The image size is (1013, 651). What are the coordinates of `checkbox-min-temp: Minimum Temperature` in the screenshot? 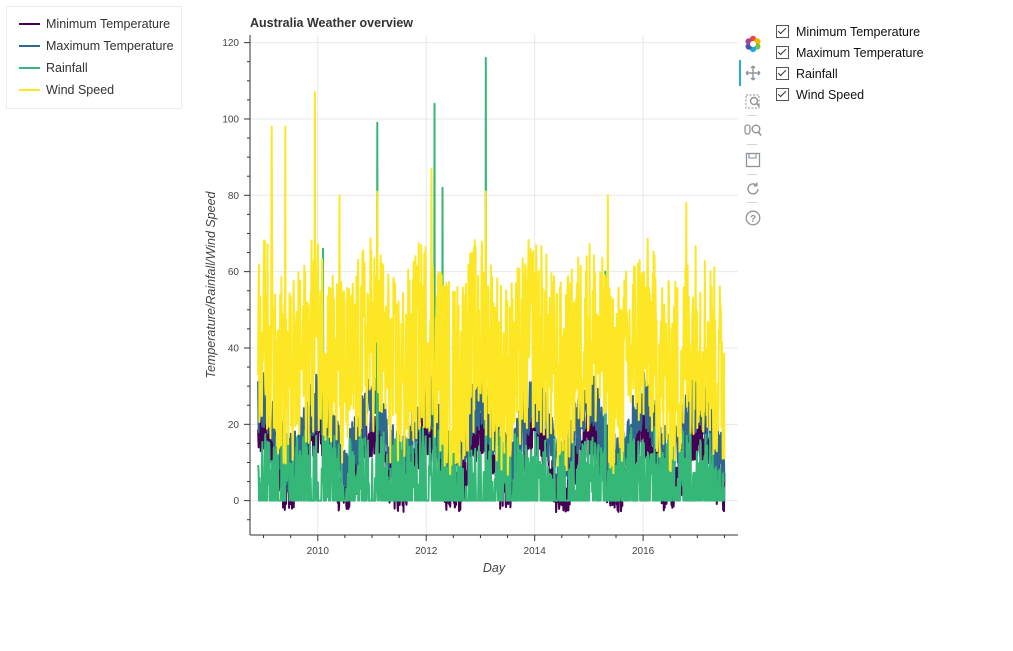 It's located at (850, 31).